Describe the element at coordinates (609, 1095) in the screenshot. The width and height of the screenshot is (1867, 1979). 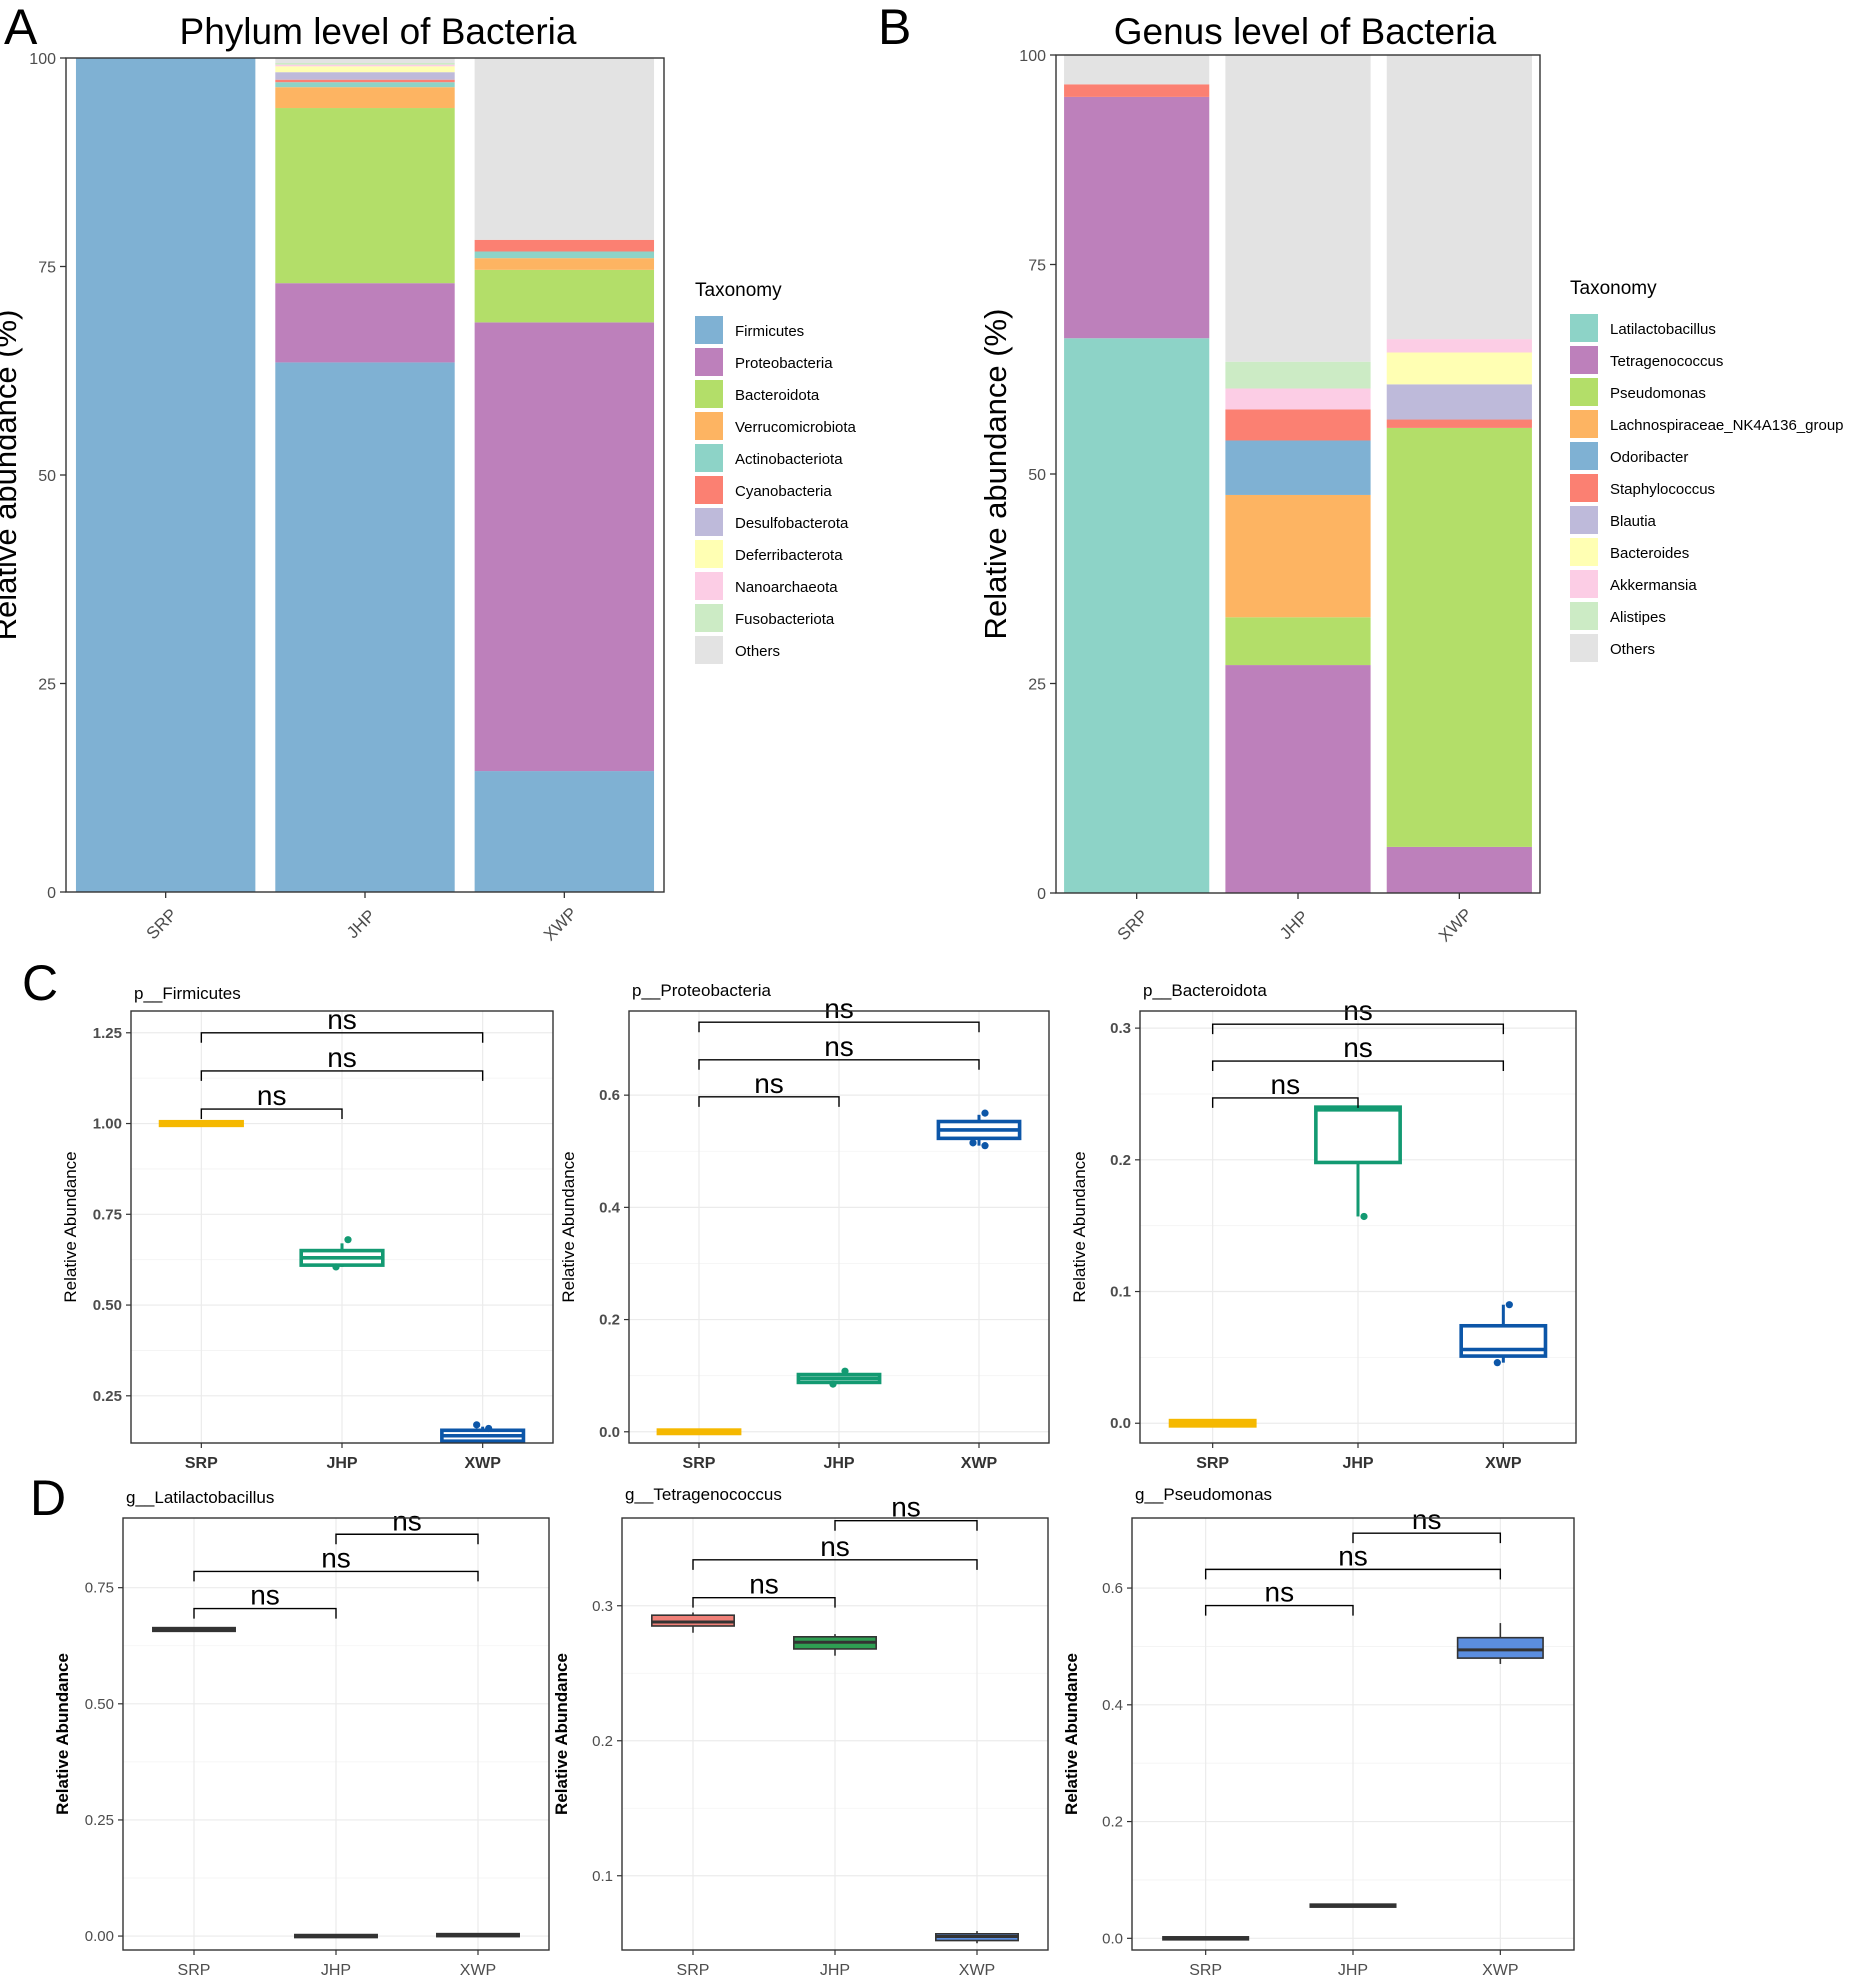
I see `y-tick-label: 0.6` at that location.